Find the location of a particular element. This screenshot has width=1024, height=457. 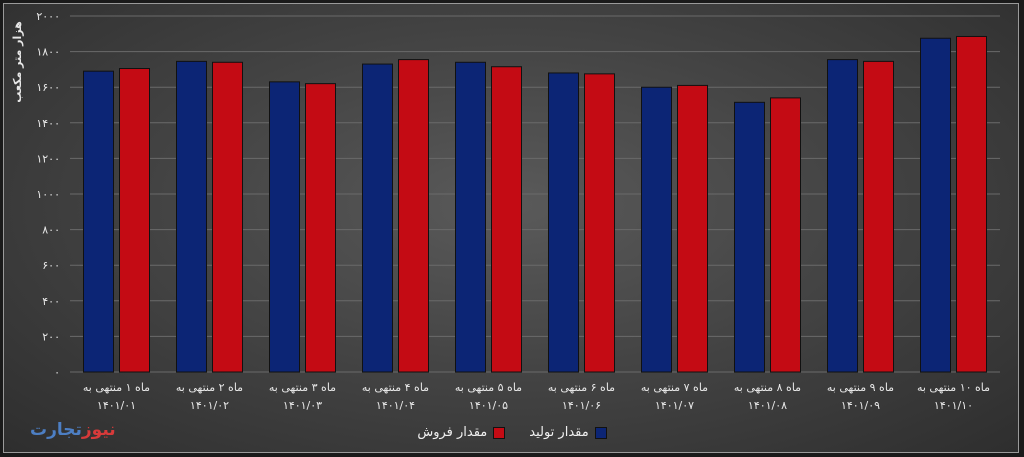

y-tick-label: ۲۰۰۰ is located at coordinates (48, 16).